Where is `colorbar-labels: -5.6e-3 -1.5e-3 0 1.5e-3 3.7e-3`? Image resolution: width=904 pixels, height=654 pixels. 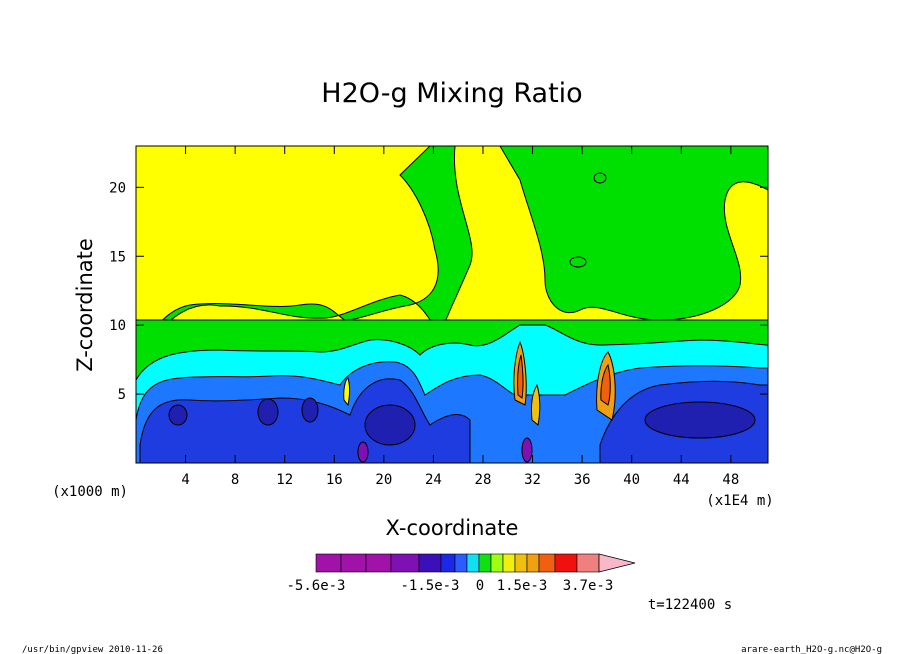
colorbar-labels: -5.6e-3 -1.5e-3 0 1.5e-3 3.7e-3 is located at coordinates (449, 586).